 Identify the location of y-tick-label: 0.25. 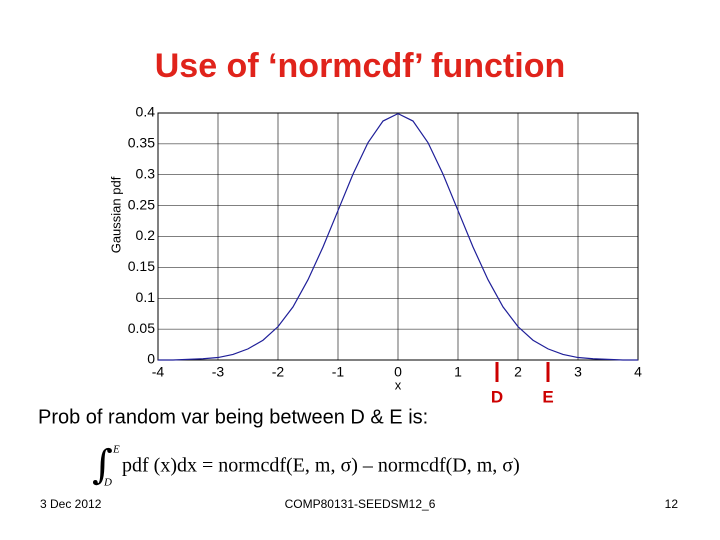
(141, 204).